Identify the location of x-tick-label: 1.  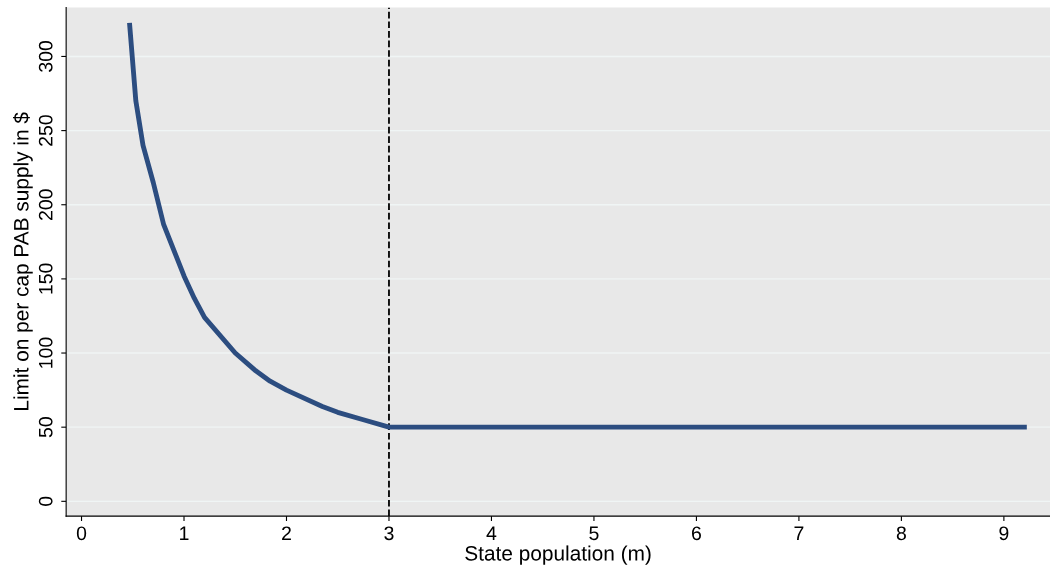
(184, 533).